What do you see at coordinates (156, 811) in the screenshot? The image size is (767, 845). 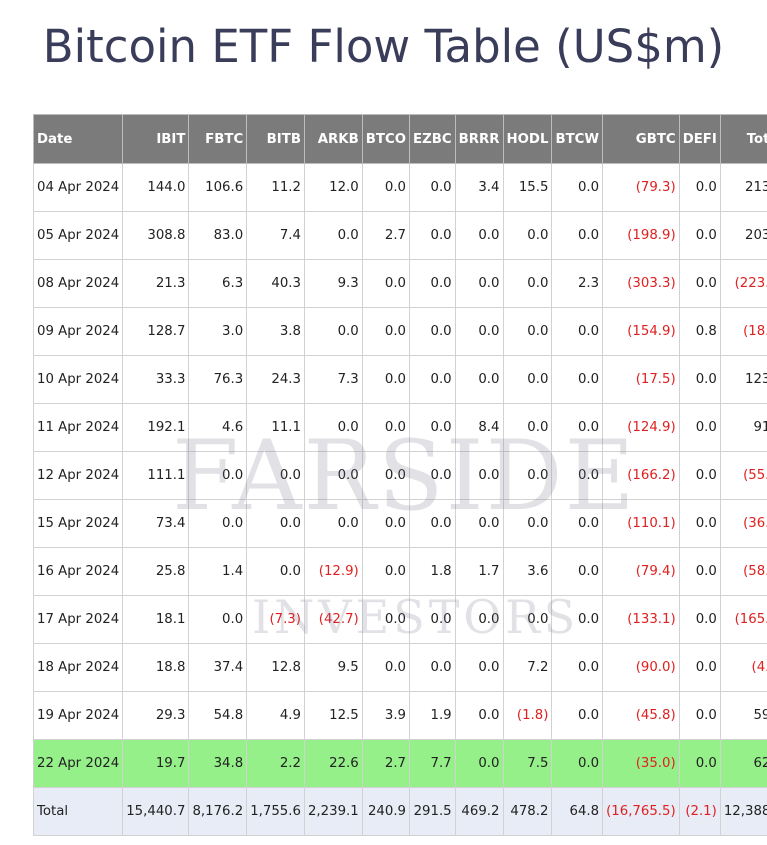 I see `cell-ibit: 15,440.7` at bounding box center [156, 811].